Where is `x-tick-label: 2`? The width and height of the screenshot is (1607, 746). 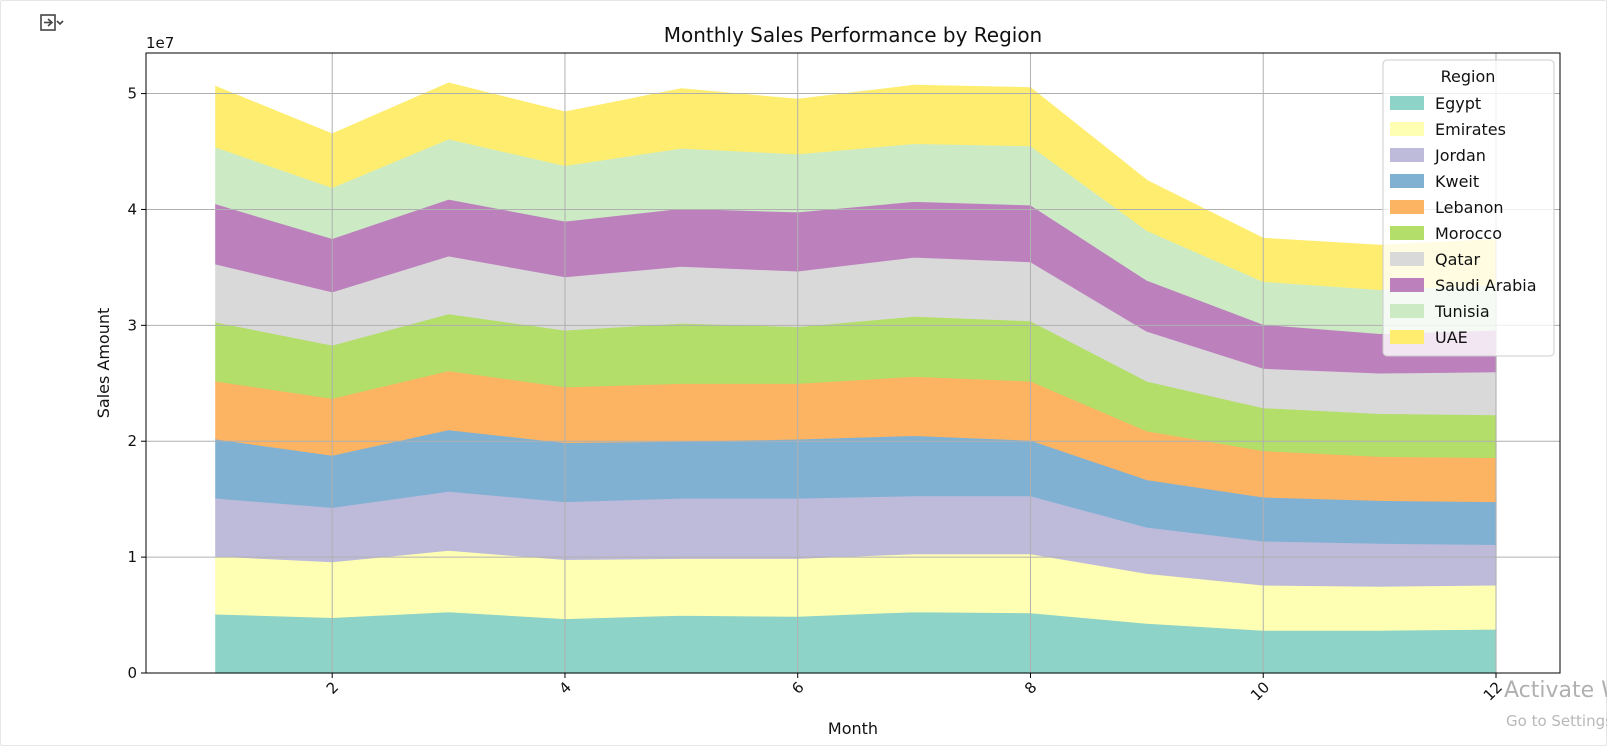 x-tick-label: 2 is located at coordinates (332, 687).